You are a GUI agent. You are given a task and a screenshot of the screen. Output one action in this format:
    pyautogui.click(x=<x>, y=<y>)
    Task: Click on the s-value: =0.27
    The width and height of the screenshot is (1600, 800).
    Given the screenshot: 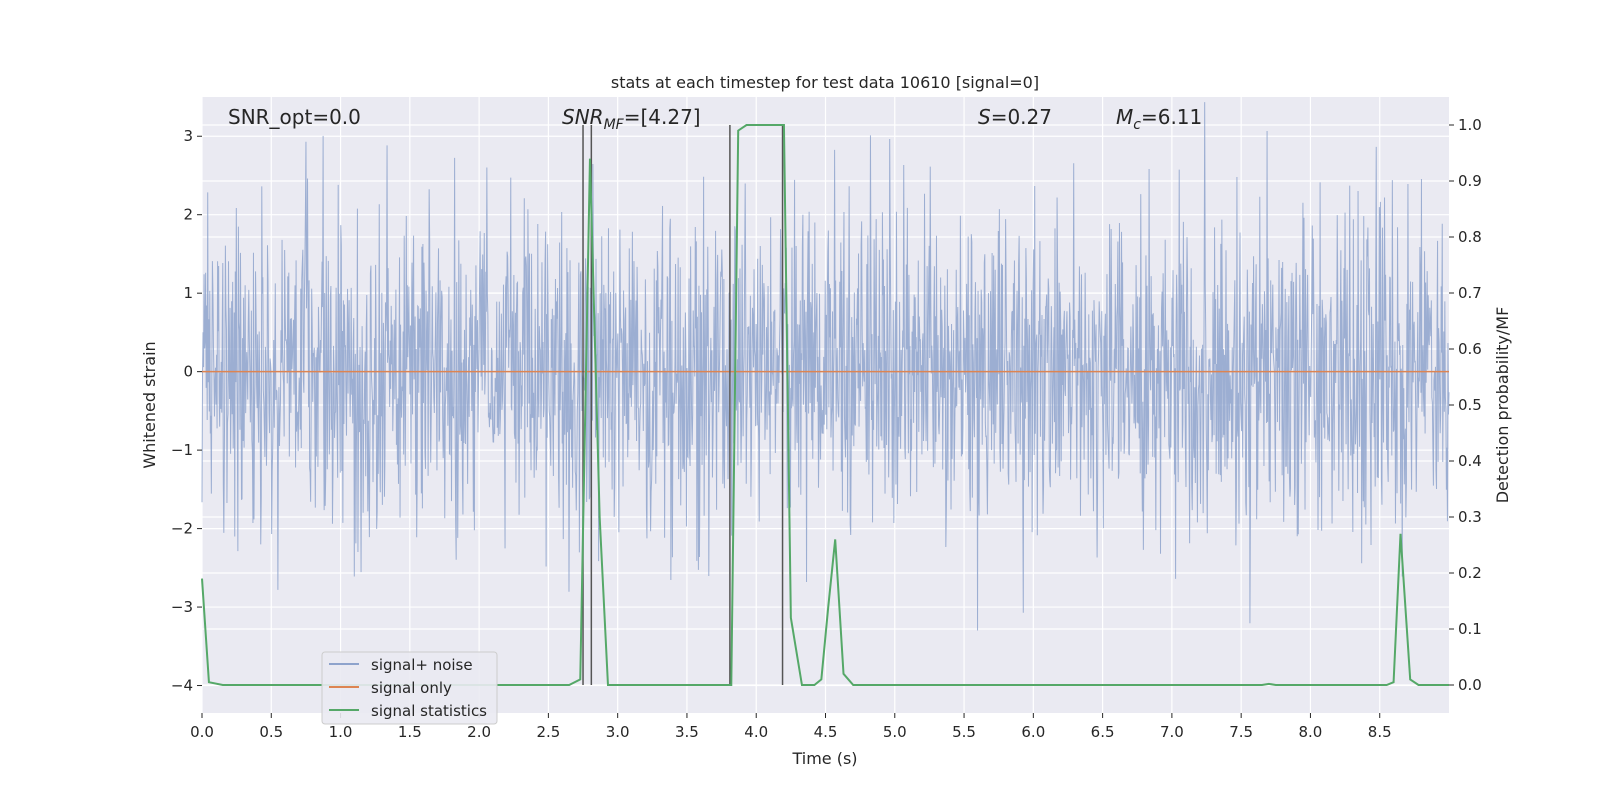 What is the action you would take?
    pyautogui.click(x=1021, y=117)
    